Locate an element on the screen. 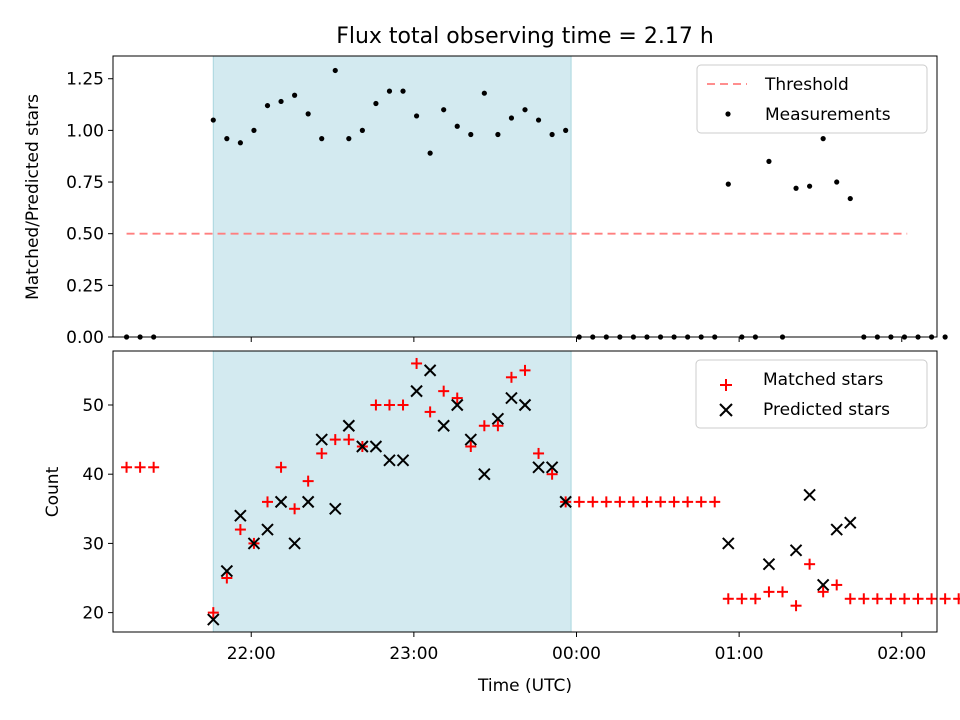 Image resolution: width=960 pixels, height=720 pixels. y-tick-label: 1.00 is located at coordinates (85, 131).